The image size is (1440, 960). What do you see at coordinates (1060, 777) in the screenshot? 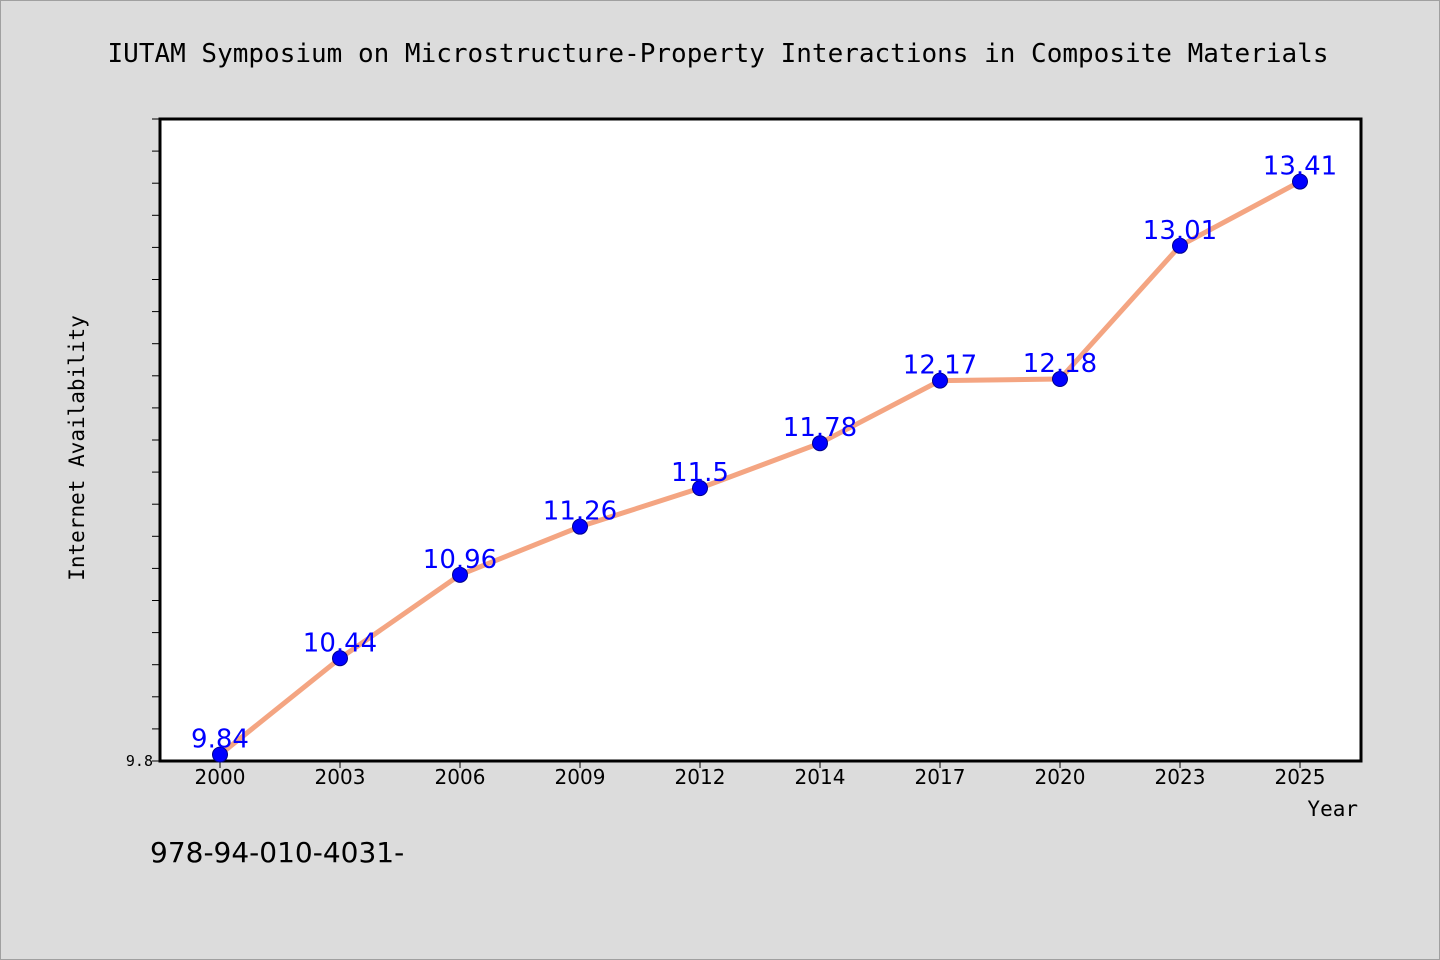
I see `x-tick-label: 2020` at bounding box center [1060, 777].